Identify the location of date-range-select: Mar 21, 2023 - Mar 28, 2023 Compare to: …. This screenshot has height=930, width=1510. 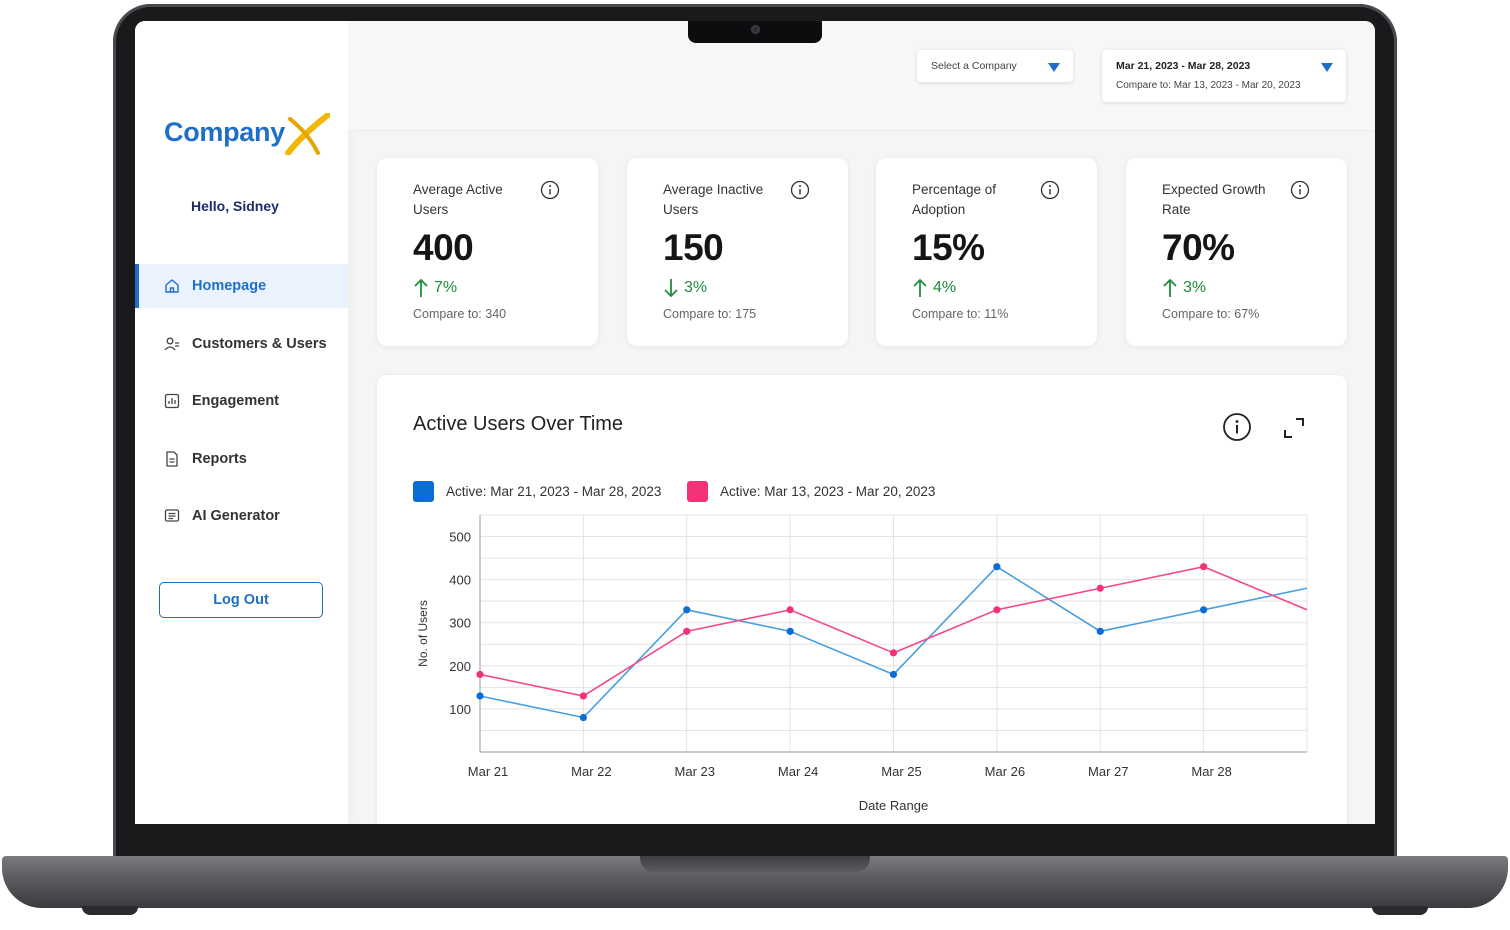
(1224, 76).